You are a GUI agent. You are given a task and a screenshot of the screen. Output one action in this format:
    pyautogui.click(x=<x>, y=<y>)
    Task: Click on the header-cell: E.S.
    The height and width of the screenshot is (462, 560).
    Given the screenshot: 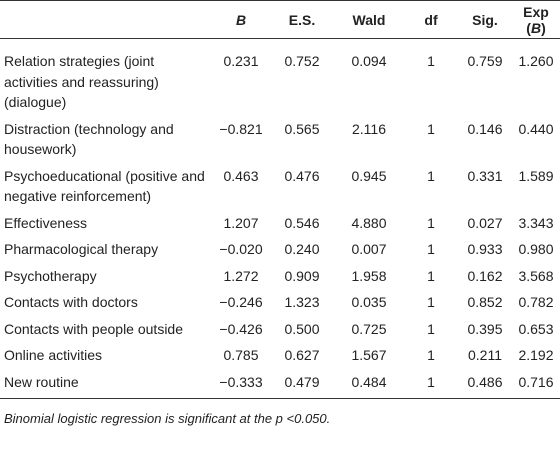 What is the action you would take?
    pyautogui.click(x=302, y=19)
    